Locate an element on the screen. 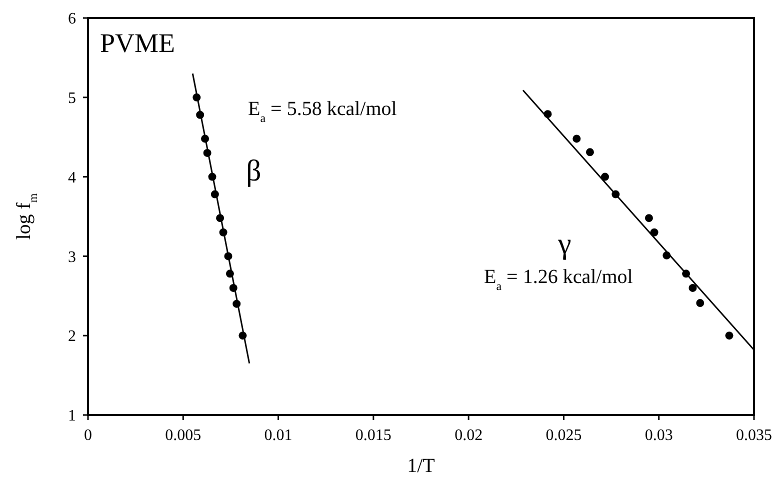 The height and width of the screenshot is (494, 780). y-tick-label: 3 is located at coordinates (72, 257).